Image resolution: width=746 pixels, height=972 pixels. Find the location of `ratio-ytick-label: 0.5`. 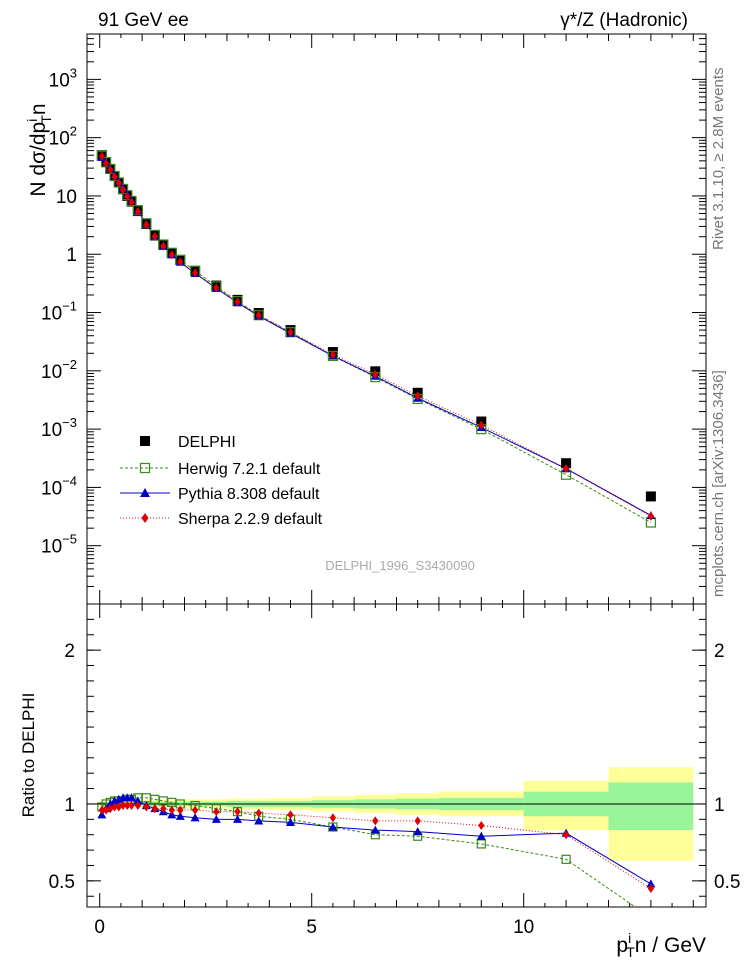

ratio-ytick-label: 0.5 is located at coordinates (62, 882).